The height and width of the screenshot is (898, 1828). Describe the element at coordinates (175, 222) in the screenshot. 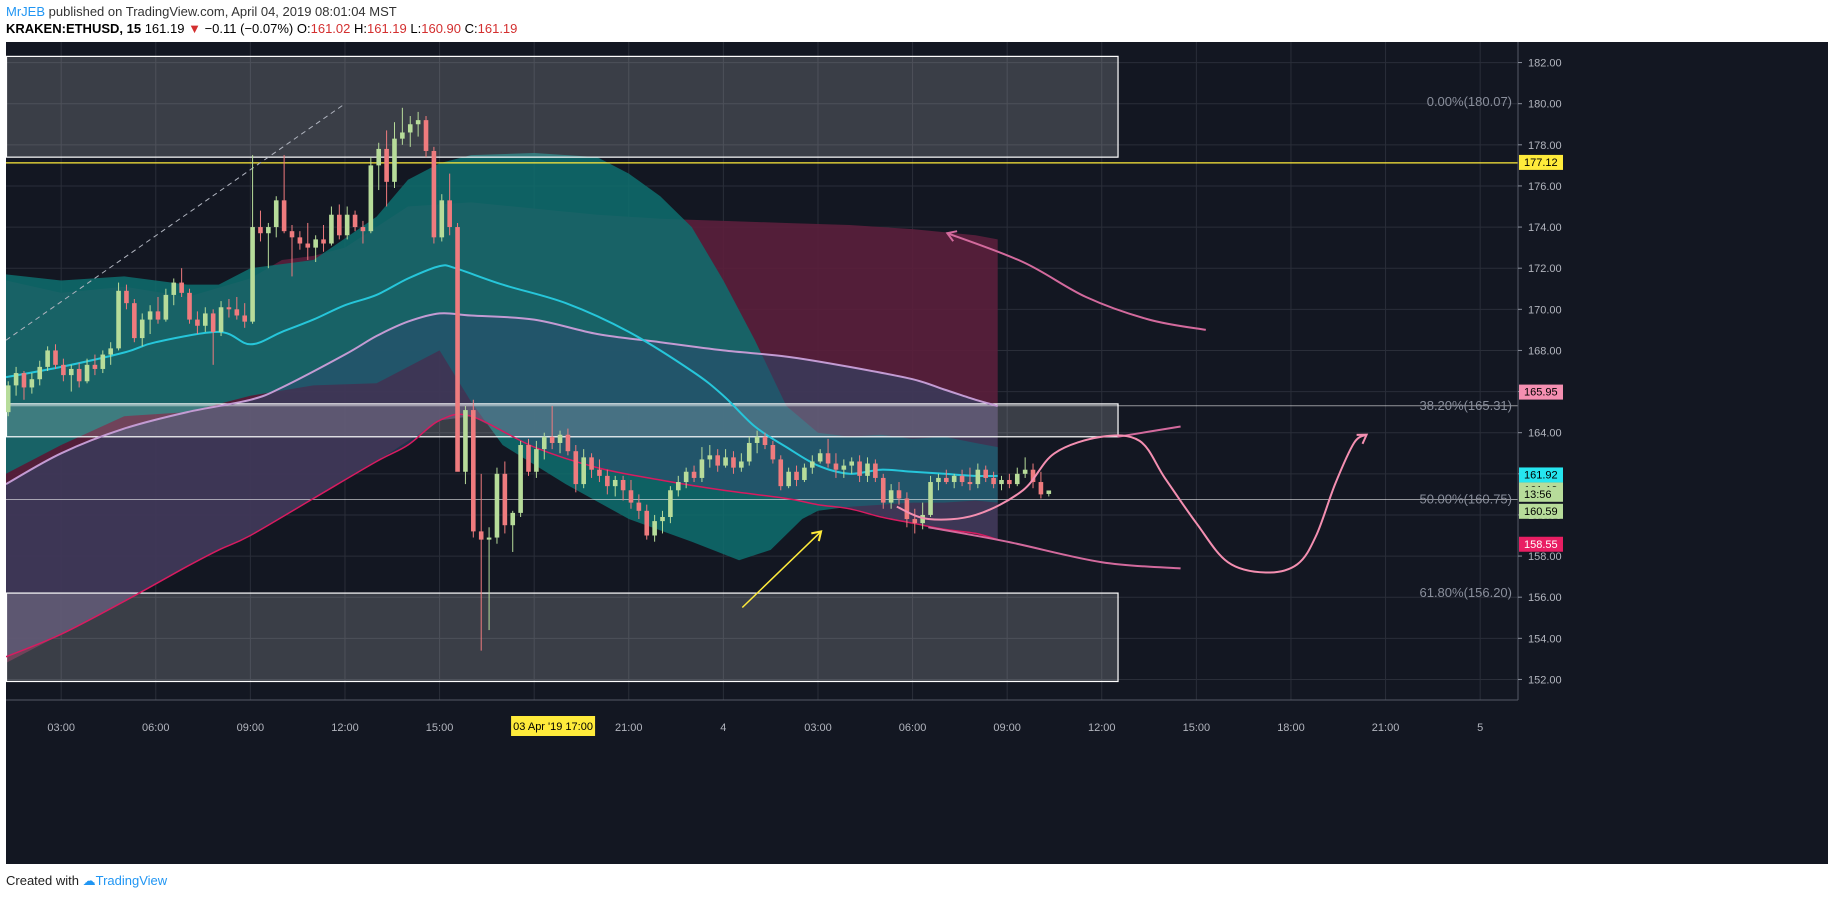

I see `dashed-trend-line` at that location.